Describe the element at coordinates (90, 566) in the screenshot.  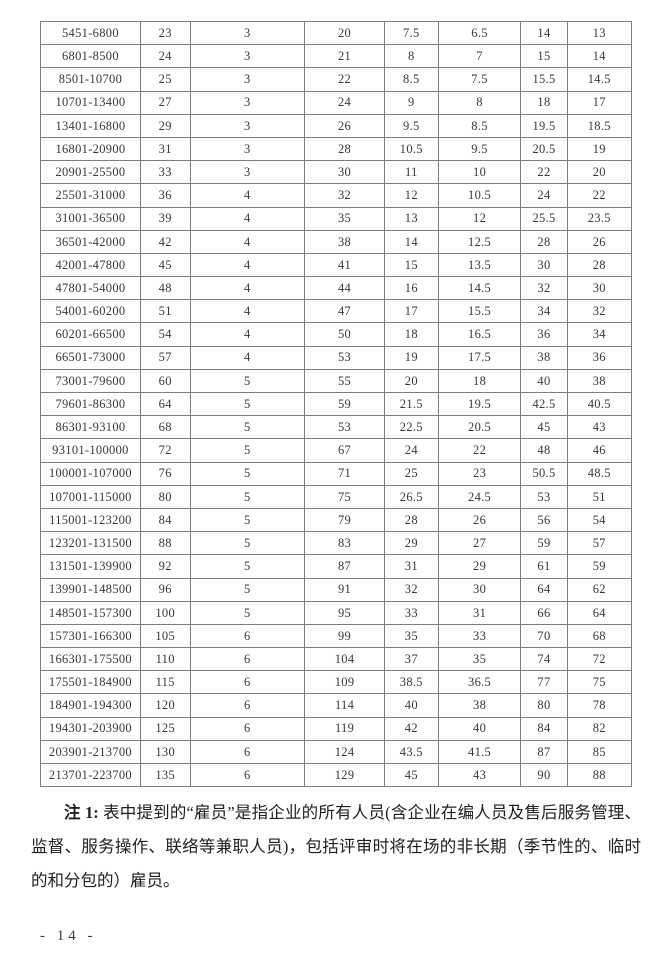
I see `table-cell: 131501-139900` at that location.